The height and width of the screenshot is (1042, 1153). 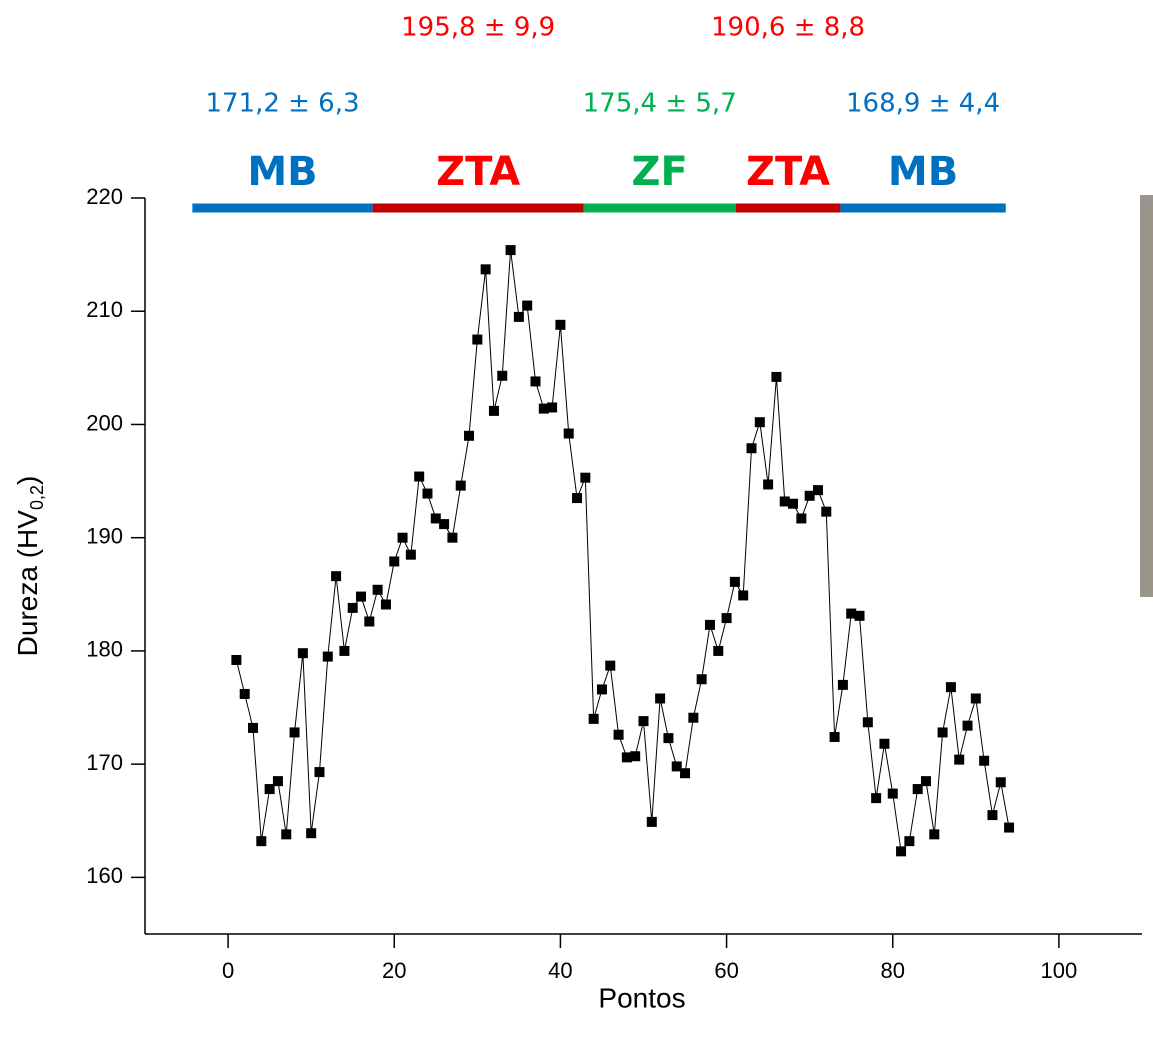 I want to click on x-tick-label: 60, so click(x=726, y=970).